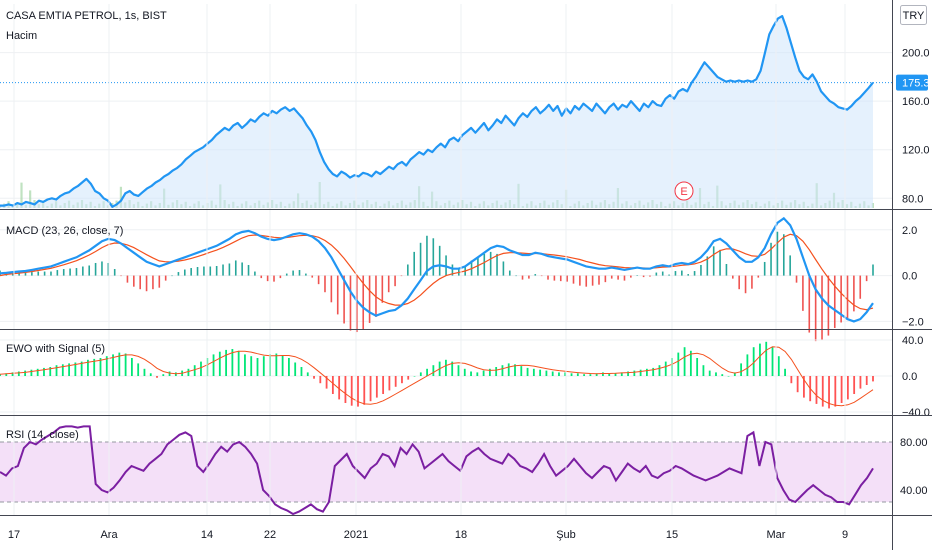 The image size is (932, 550). Describe the element at coordinates (909, 277) in the screenshot. I see `macd-tick-label: 0.0` at that location.